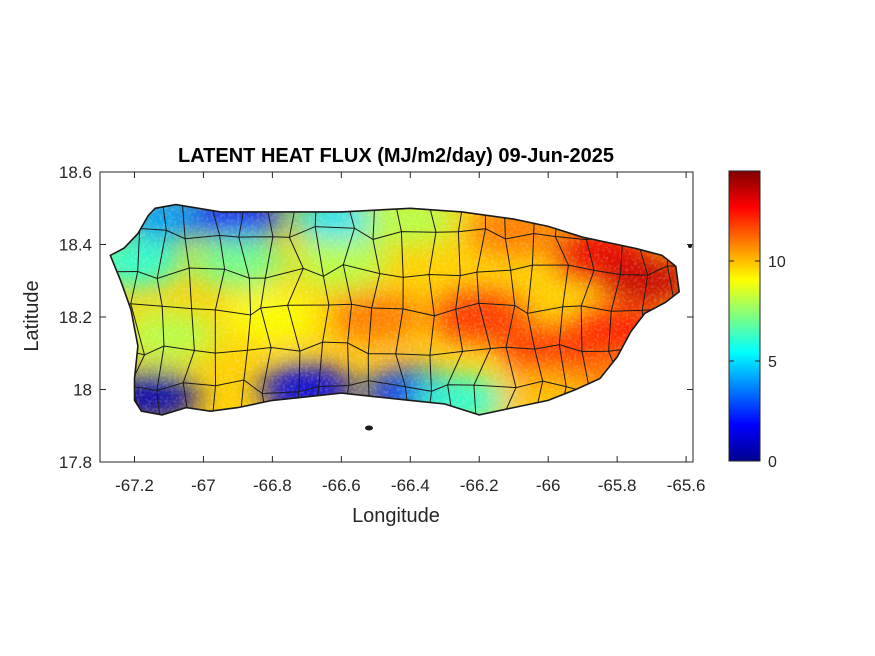  I want to click on x-tick-label: -66.4, so click(410, 485).